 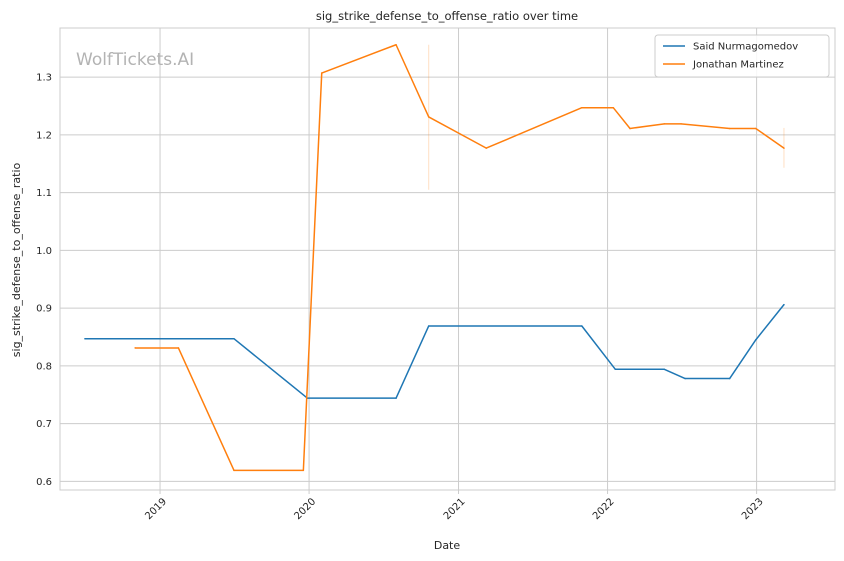 I want to click on y-tick-label: 0.7, so click(x=44, y=424).